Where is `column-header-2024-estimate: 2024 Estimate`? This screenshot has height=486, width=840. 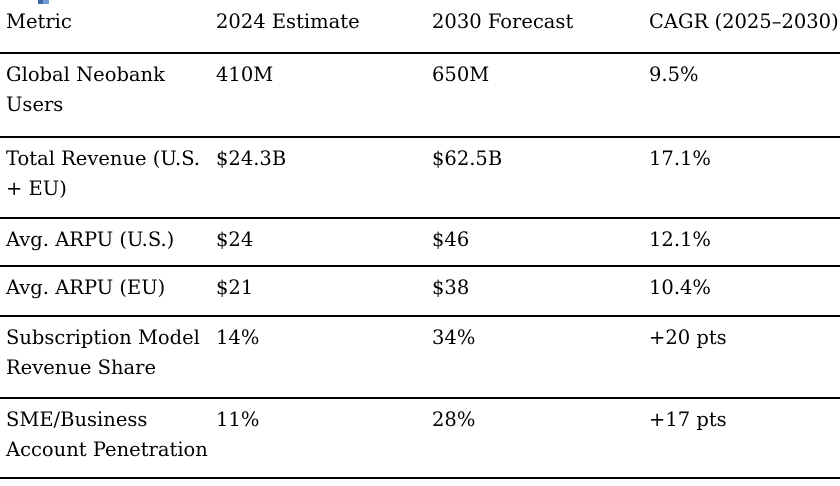 column-header-2024-estimate: 2024 Estimate is located at coordinates (324, 27).